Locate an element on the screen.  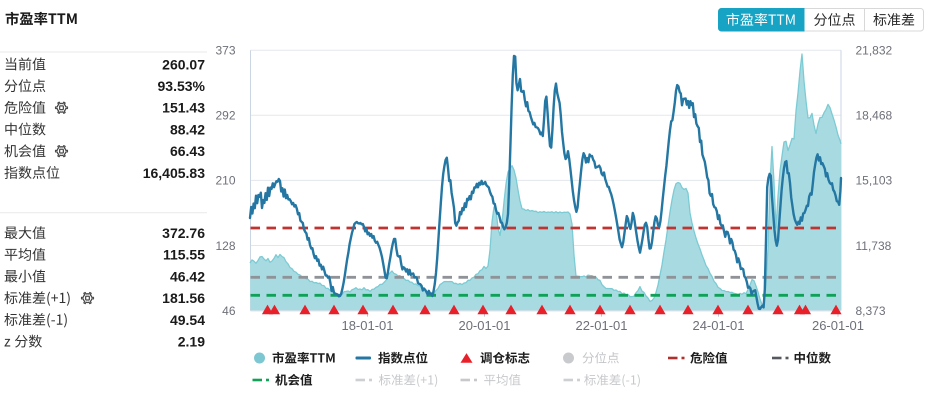
svg-text: 292 is located at coordinates (225, 116).